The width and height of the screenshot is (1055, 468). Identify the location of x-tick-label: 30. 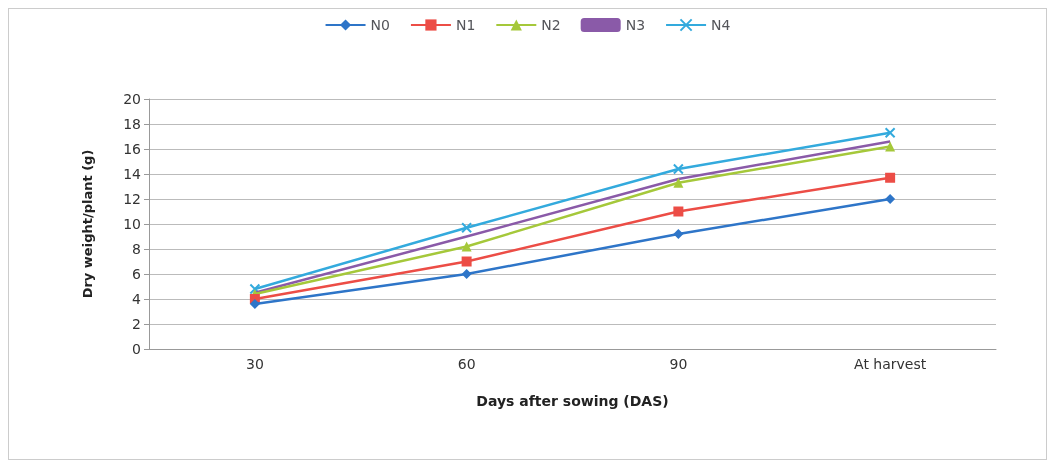
(254, 364).